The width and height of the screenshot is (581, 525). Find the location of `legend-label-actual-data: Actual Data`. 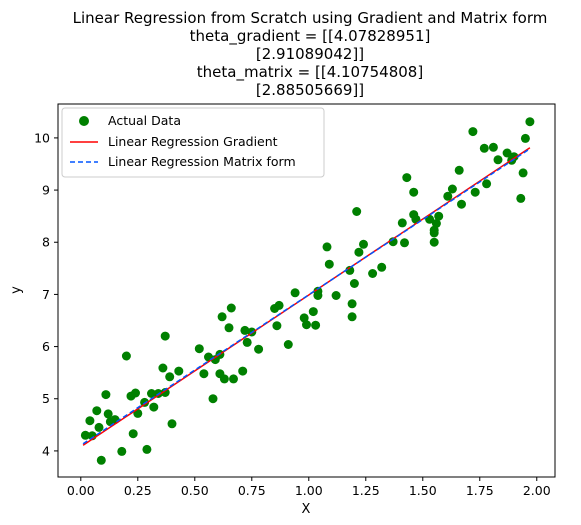

legend-label-actual-data: Actual Data is located at coordinates (144, 120).